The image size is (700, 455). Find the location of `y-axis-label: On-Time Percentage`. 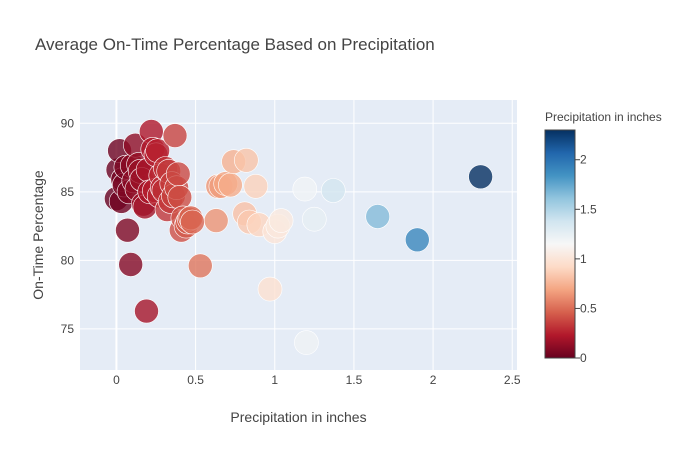

y-axis-label: On-Time Percentage is located at coordinates (38, 235).